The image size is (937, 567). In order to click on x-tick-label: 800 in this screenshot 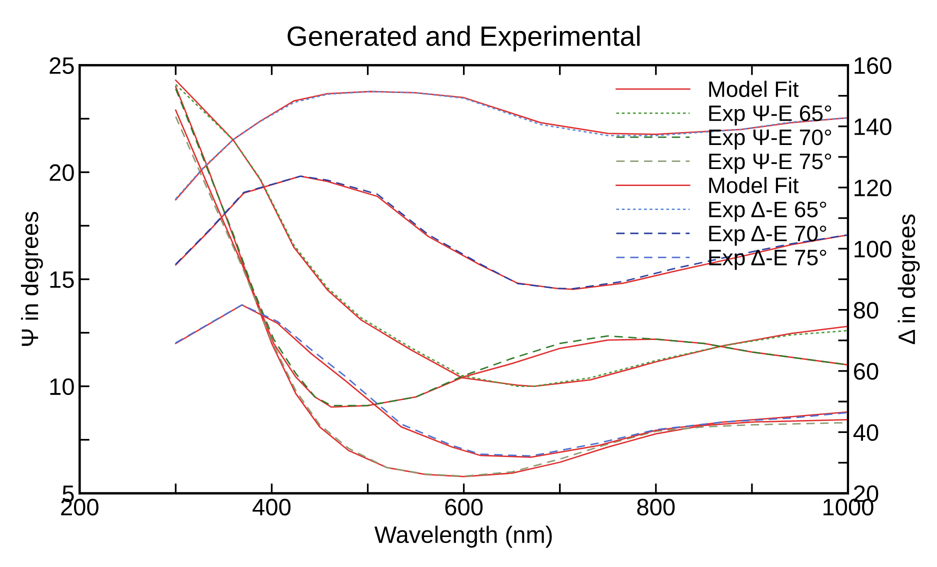, I will do `click(656, 507)`.